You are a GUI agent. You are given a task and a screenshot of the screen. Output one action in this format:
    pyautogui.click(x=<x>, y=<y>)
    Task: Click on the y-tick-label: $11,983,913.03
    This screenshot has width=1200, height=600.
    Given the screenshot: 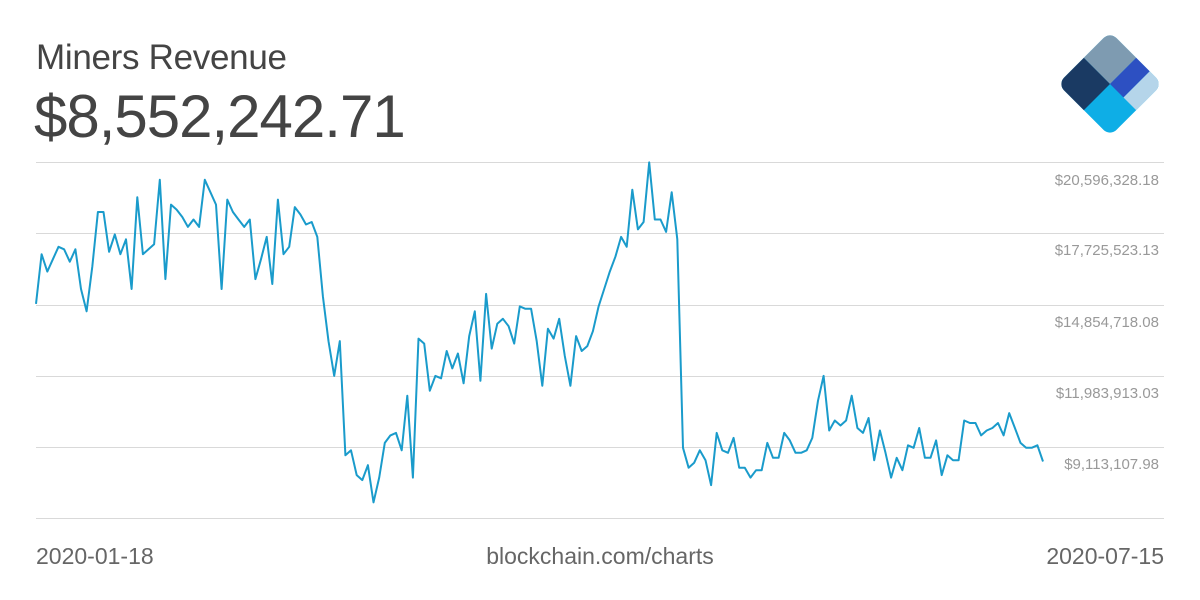 What is the action you would take?
    pyautogui.click(x=1107, y=393)
    